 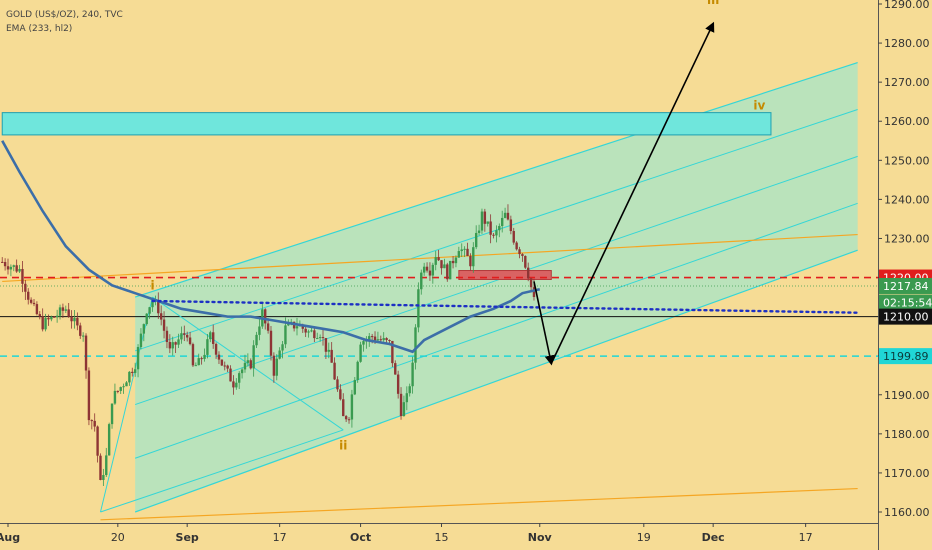 What do you see at coordinates (907, 238) in the screenshot?
I see `y-tick-label: 1230.00` at bounding box center [907, 238].